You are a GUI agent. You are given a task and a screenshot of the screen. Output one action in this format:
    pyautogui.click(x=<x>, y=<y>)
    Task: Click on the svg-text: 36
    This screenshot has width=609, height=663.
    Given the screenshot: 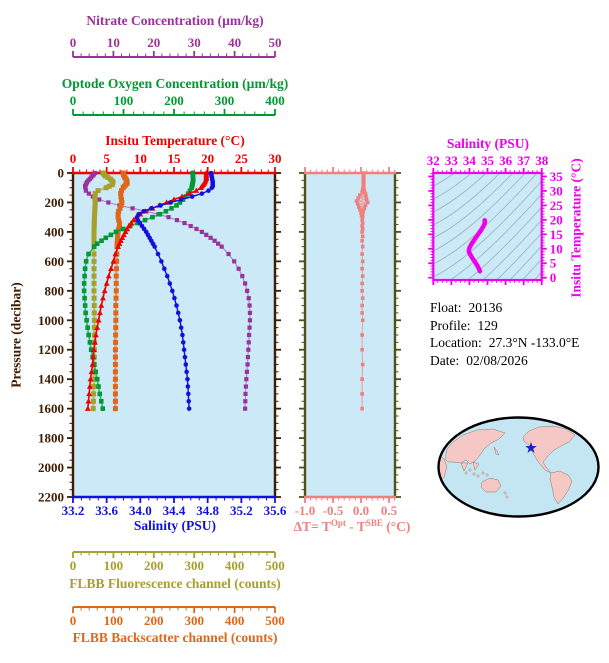 What is the action you would take?
    pyautogui.click(x=506, y=160)
    